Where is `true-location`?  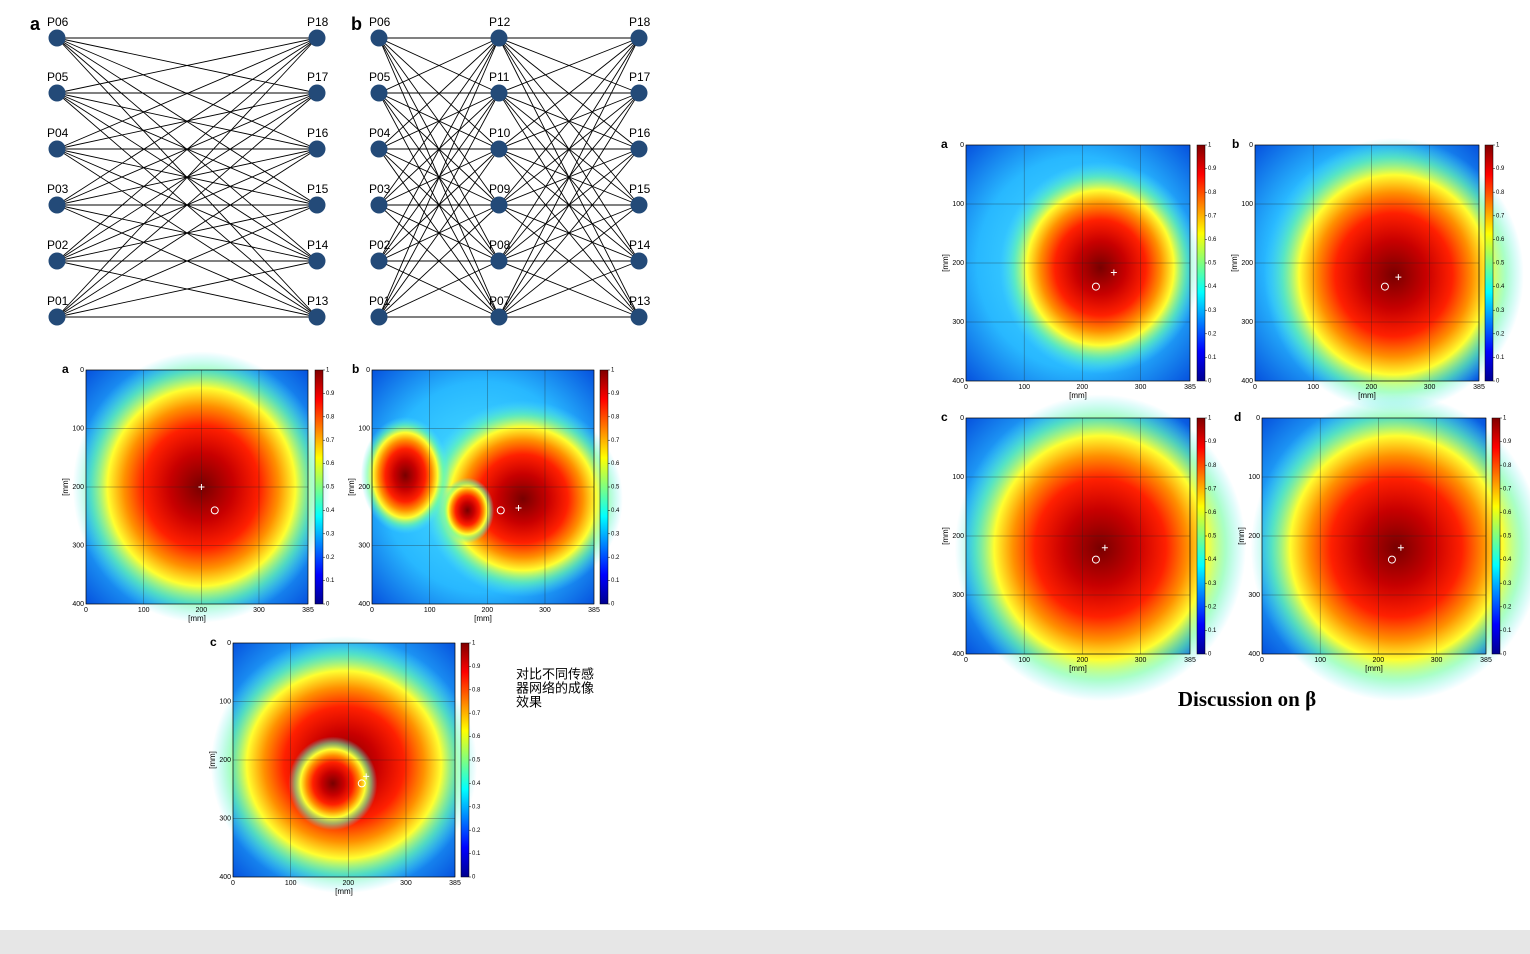 true-location is located at coordinates (1391, 559).